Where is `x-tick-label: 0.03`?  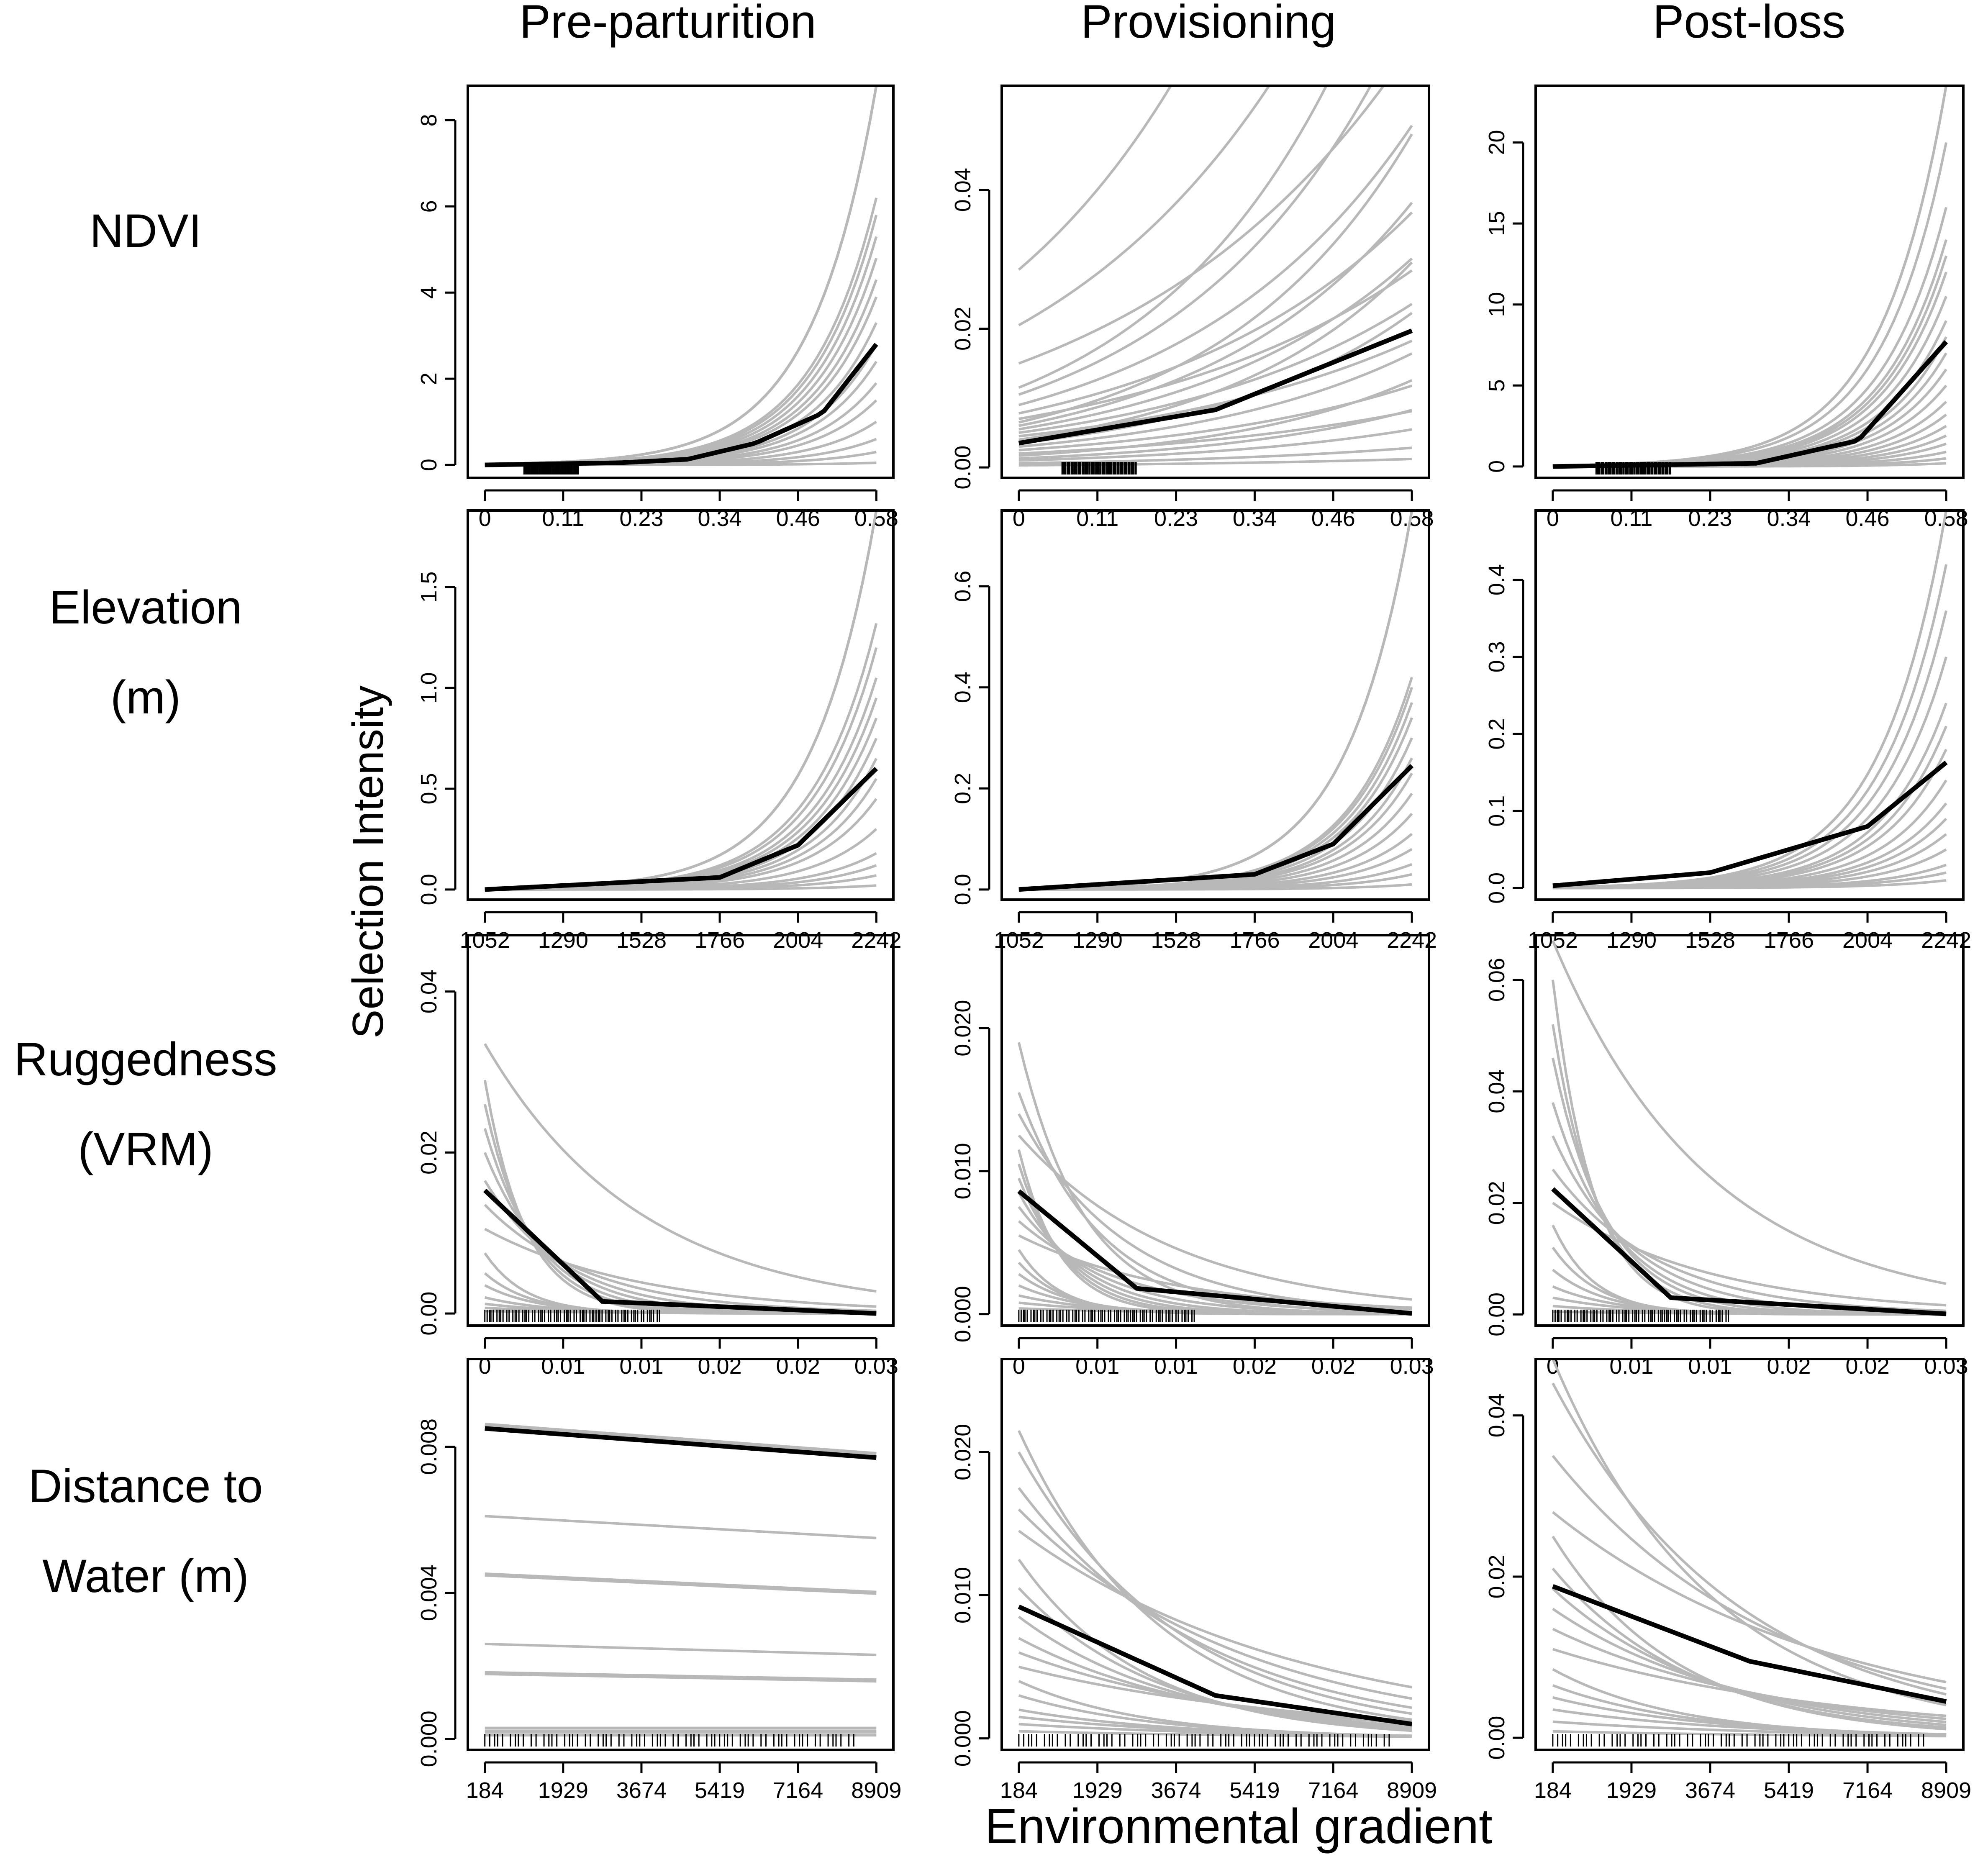 x-tick-label: 0.03 is located at coordinates (1946, 1366).